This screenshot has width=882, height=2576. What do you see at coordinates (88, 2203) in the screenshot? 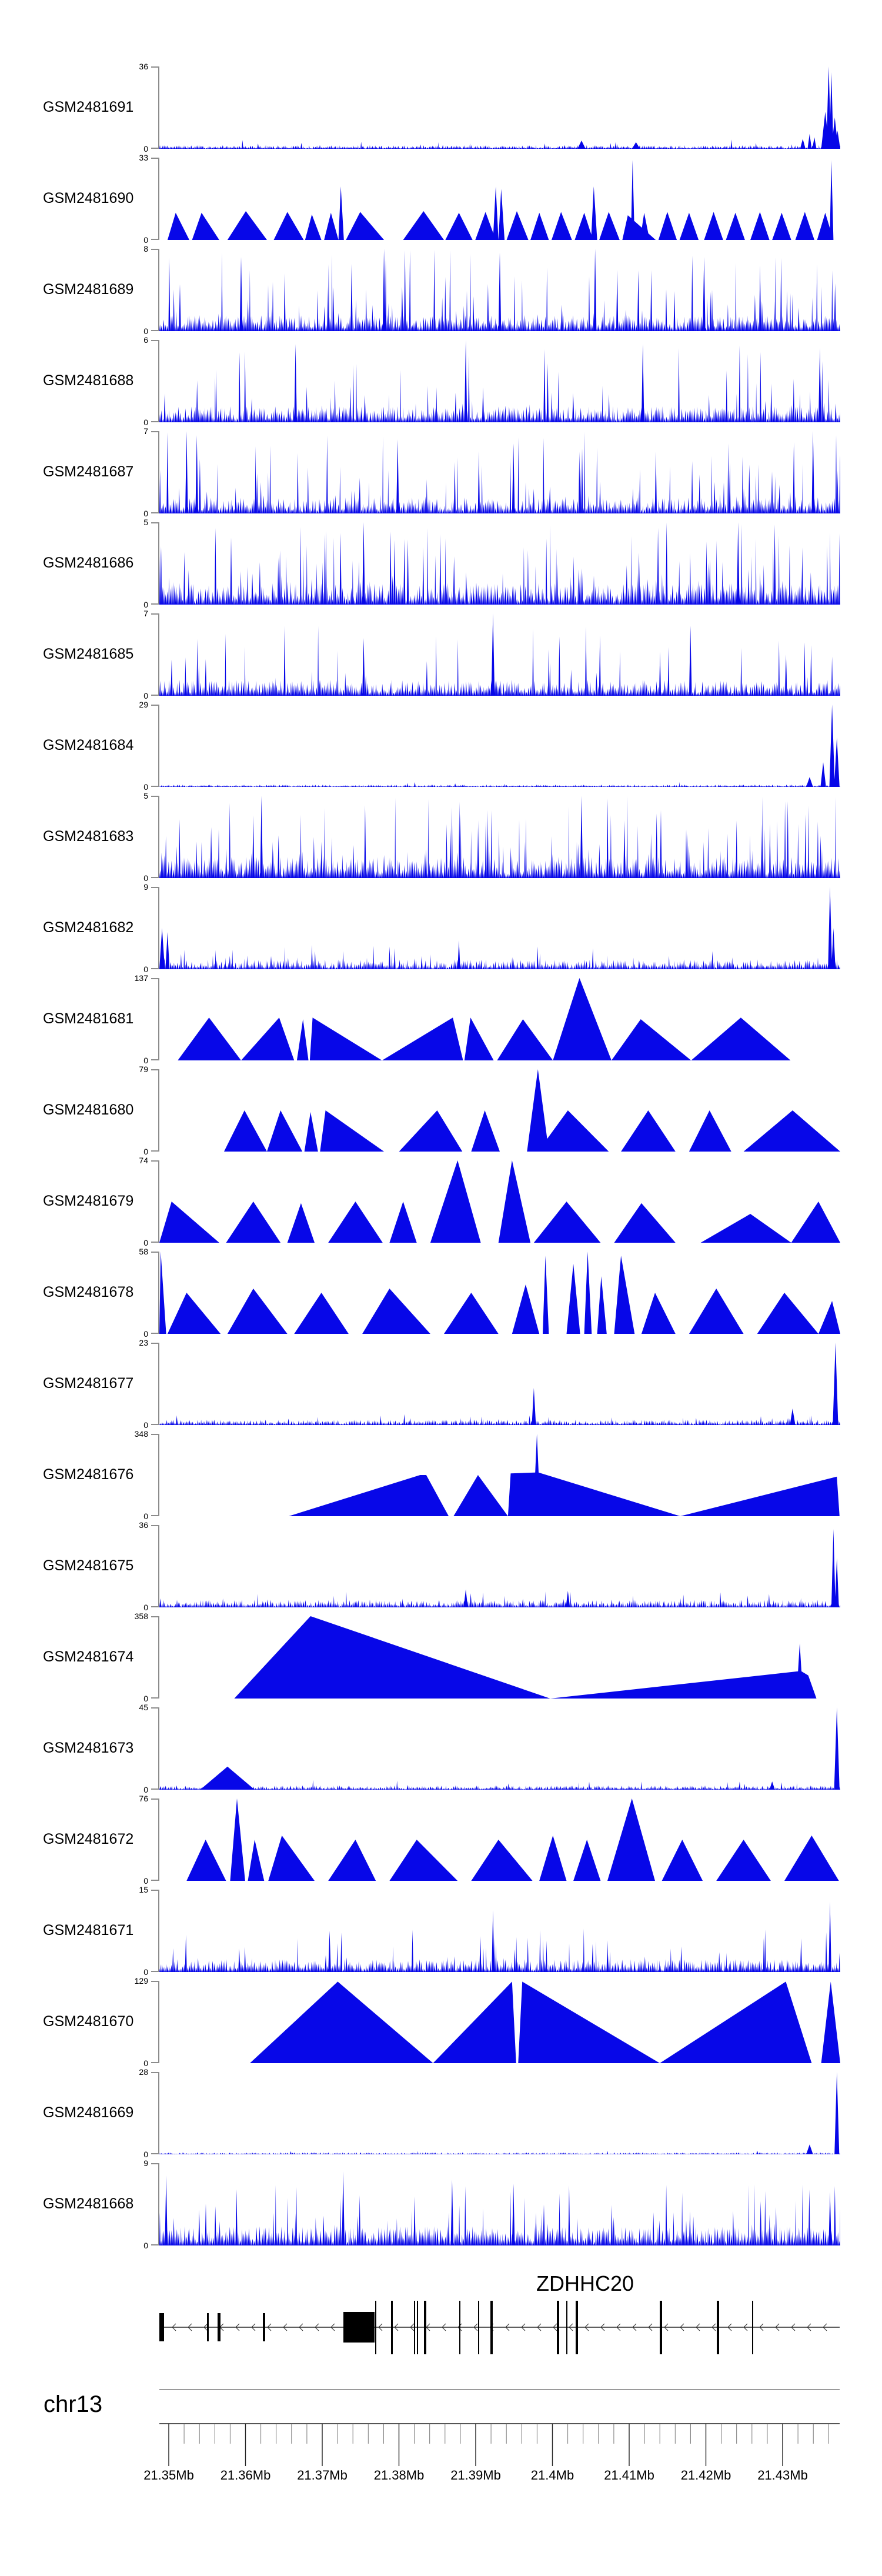
I see `track-sample-label: GSM2481668` at bounding box center [88, 2203].